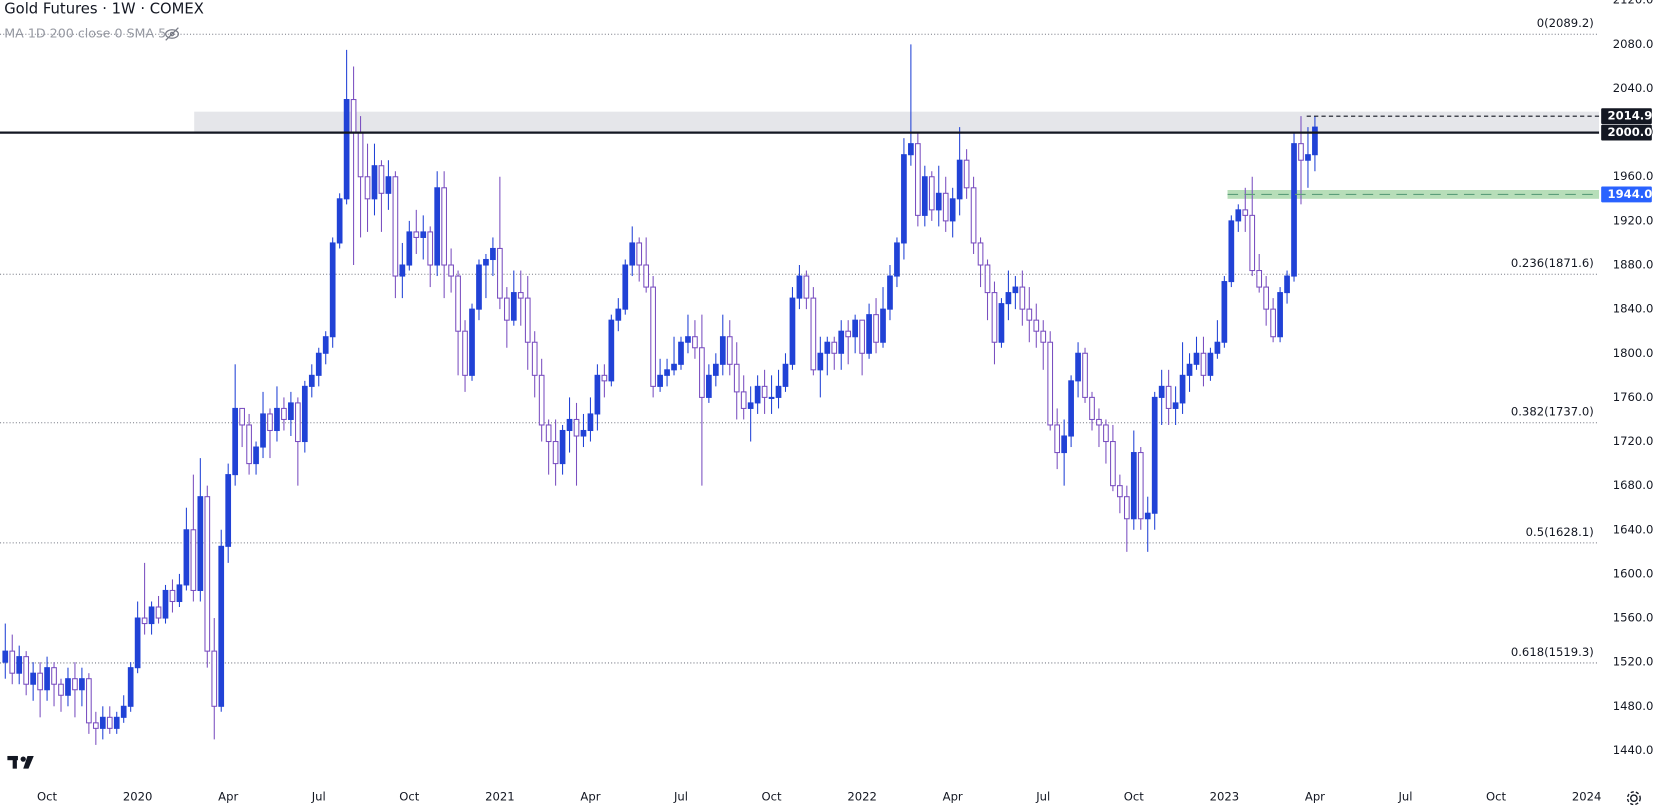  What do you see at coordinates (1587, 797) in the screenshot?
I see `x-tick-label: 2024` at bounding box center [1587, 797].